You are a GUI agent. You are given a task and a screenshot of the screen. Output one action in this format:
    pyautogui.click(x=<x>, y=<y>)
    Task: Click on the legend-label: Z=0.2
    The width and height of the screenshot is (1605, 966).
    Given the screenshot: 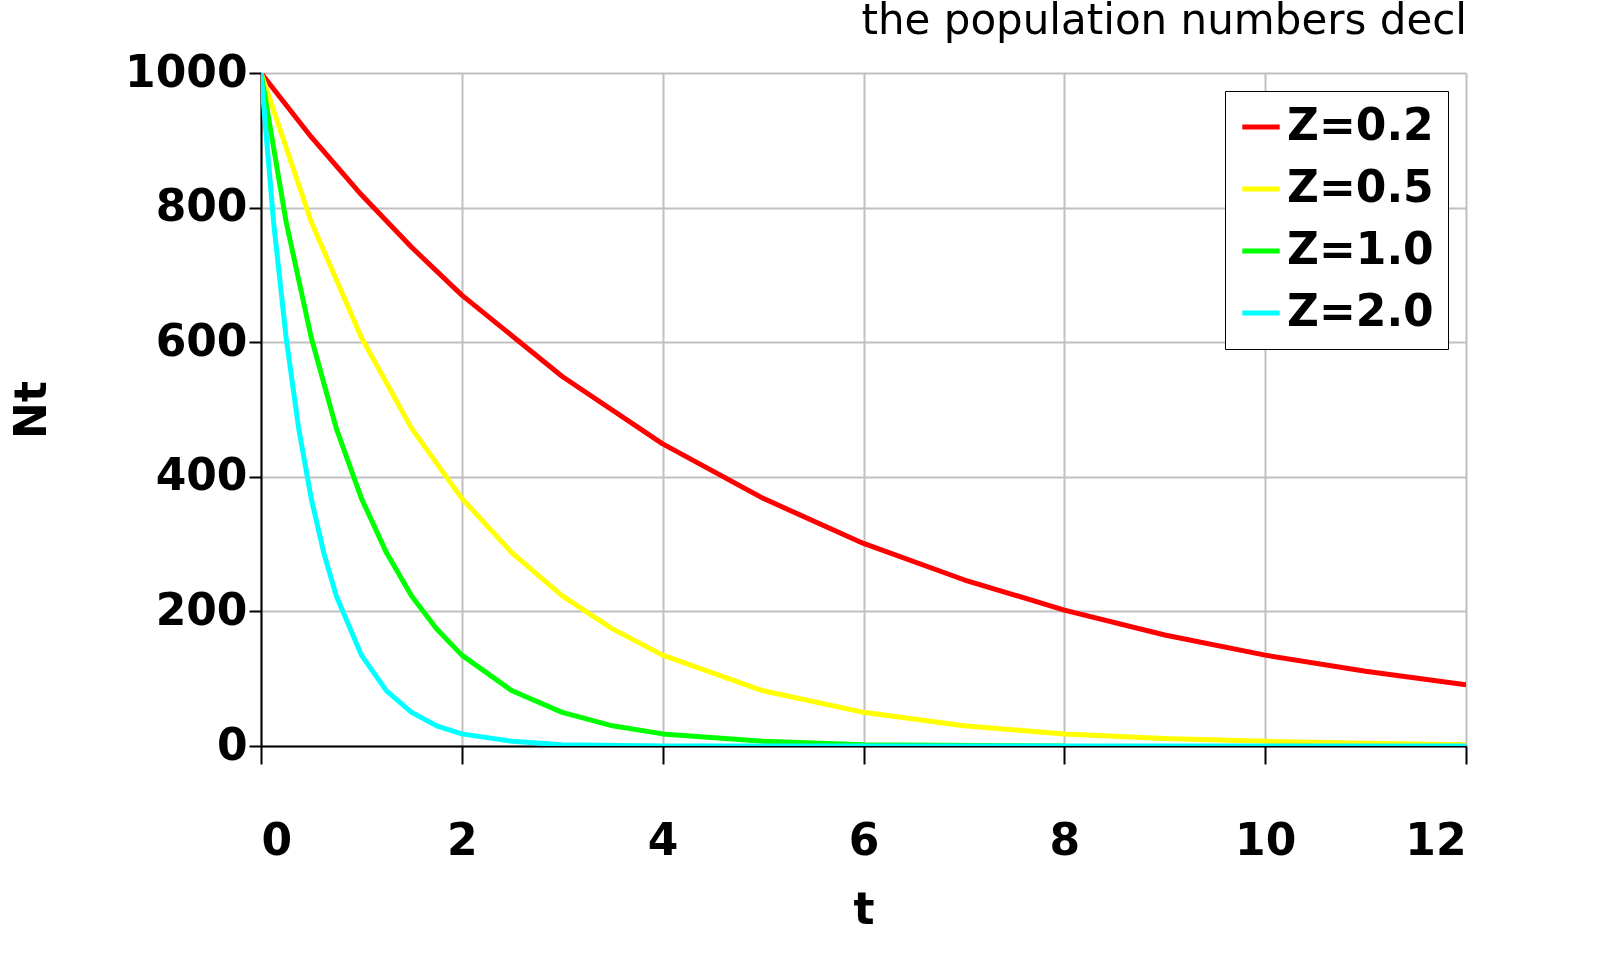 What is the action you would take?
    pyautogui.click(x=1360, y=124)
    